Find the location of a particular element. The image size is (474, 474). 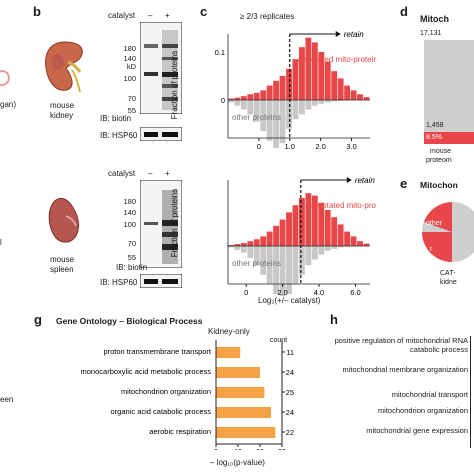

x-tick-label: 0 is located at coordinates (246, 292).